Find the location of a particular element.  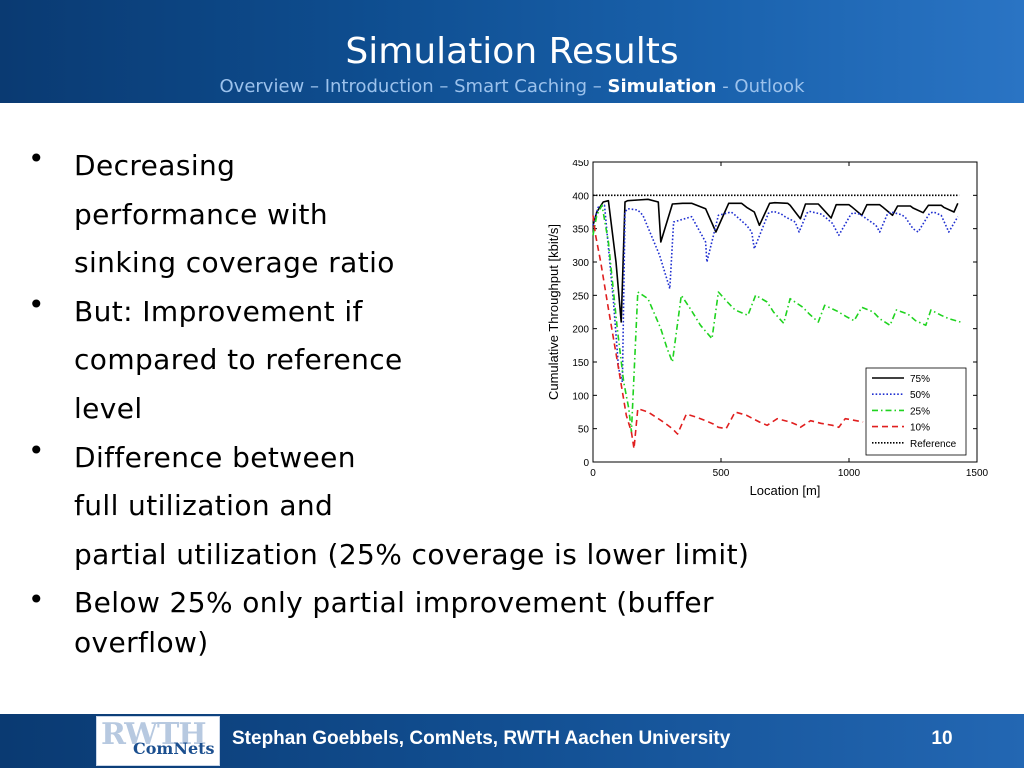

bullet-line: Decreasing is located at coordinates (155, 165).